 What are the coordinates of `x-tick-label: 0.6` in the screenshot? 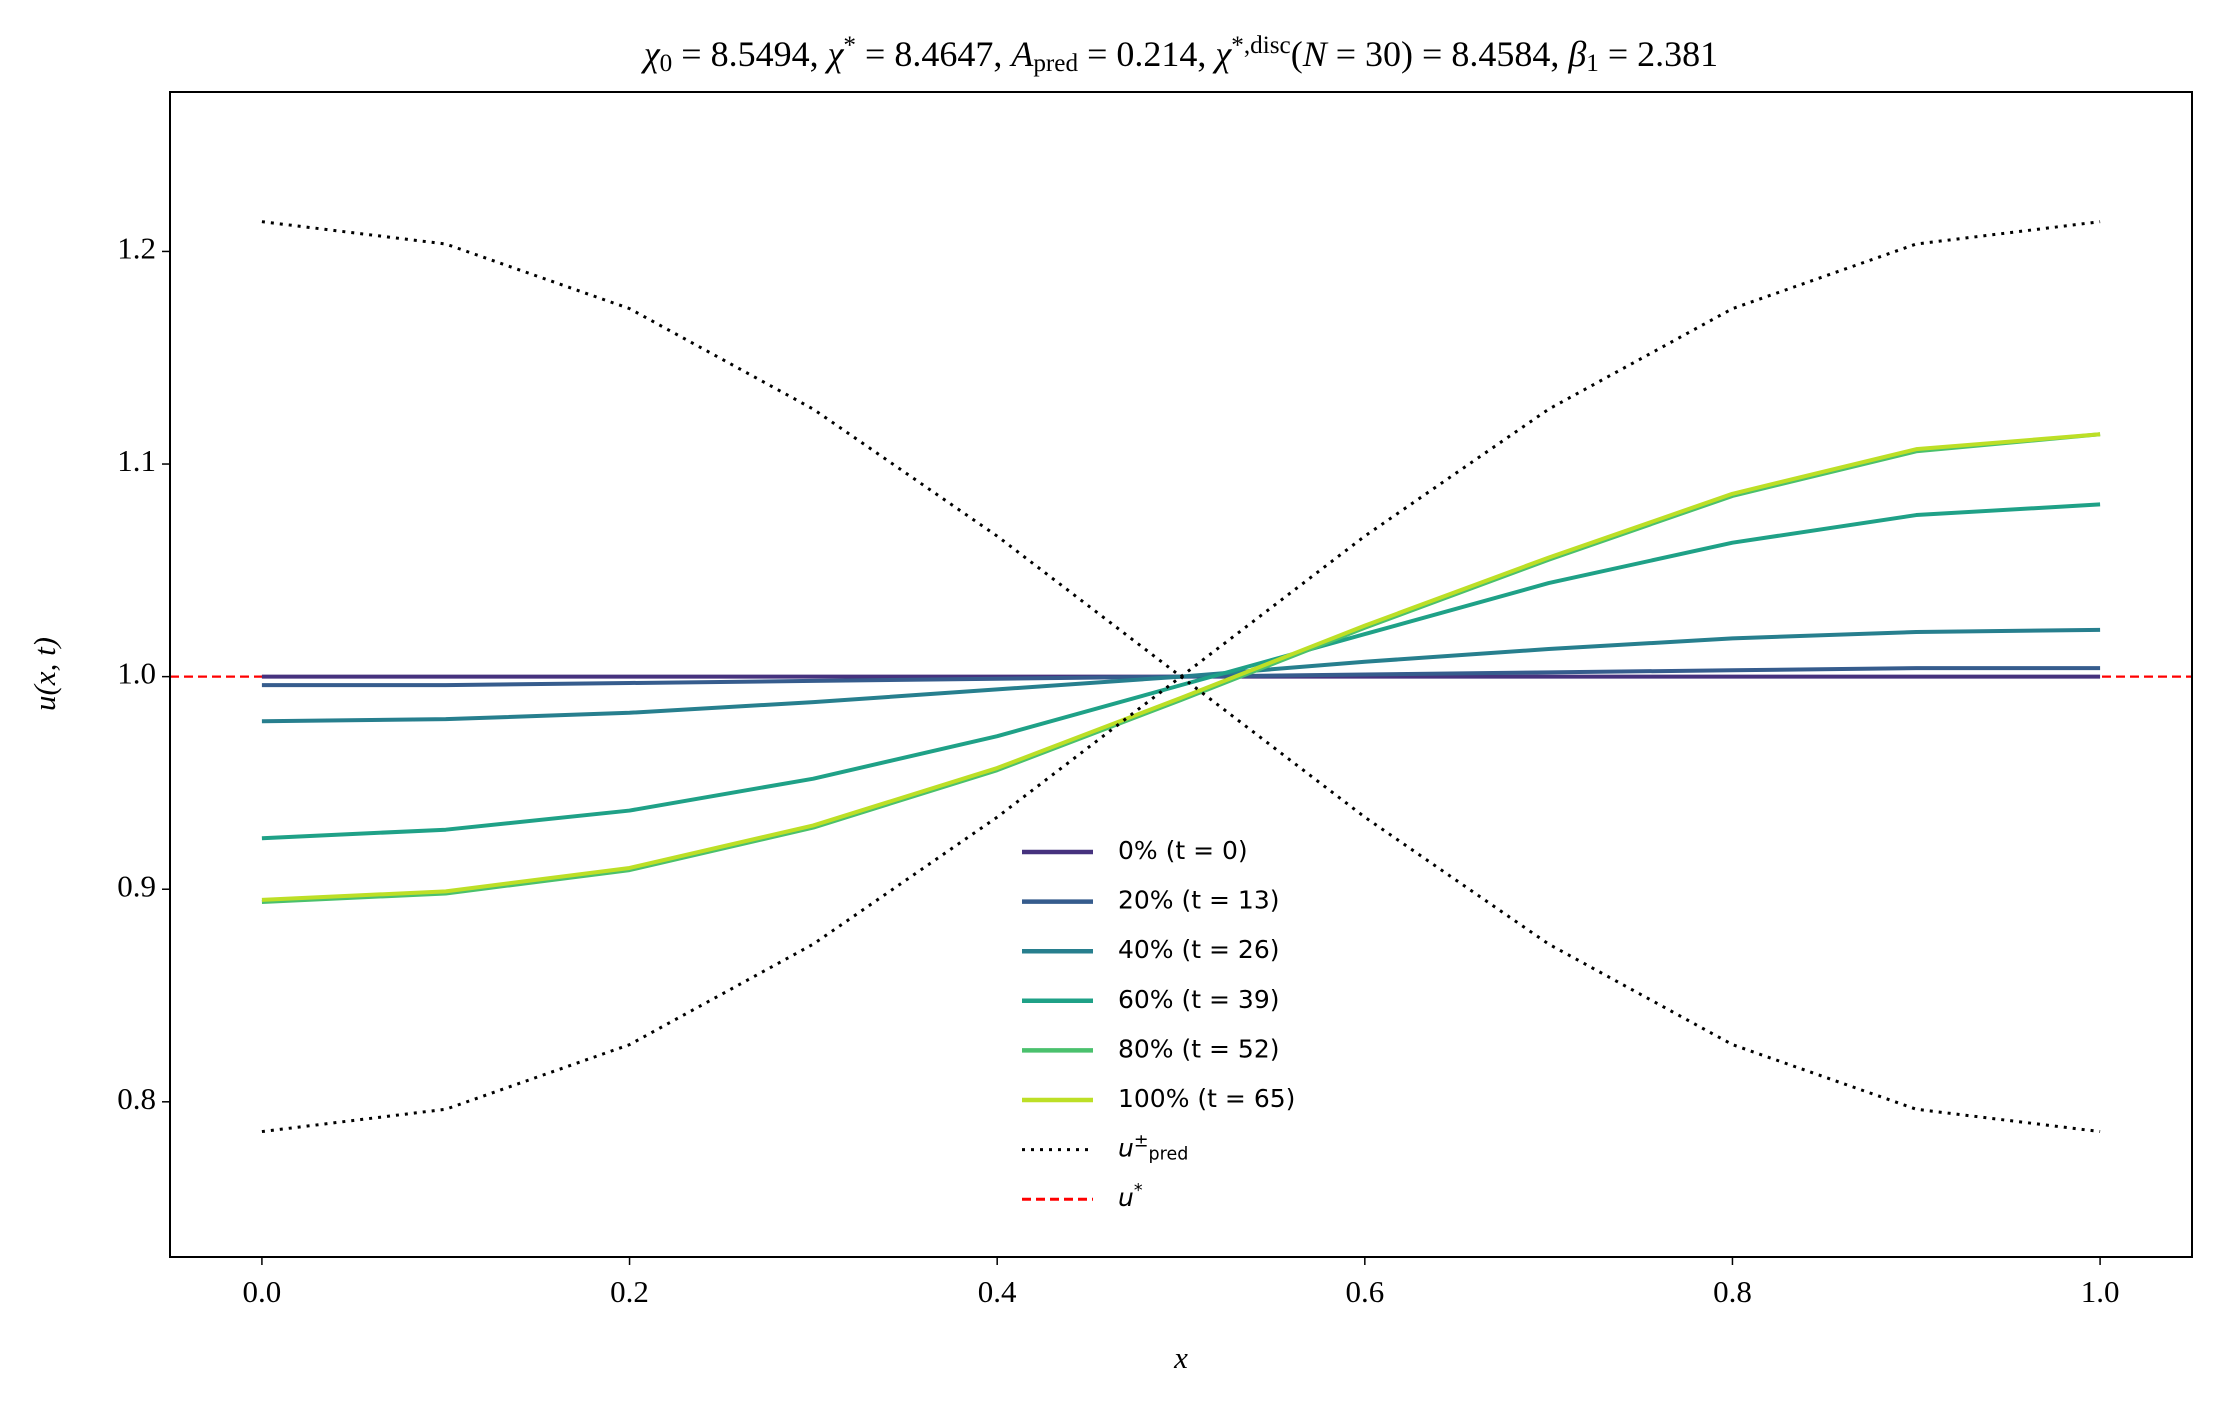 It's located at (1364, 1291).